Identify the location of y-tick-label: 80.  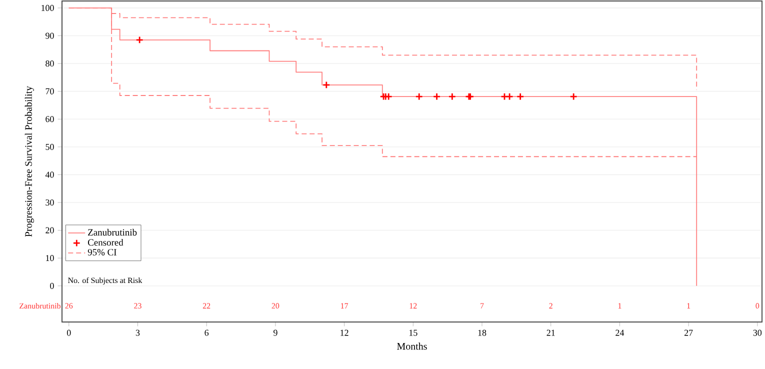
(50, 63).